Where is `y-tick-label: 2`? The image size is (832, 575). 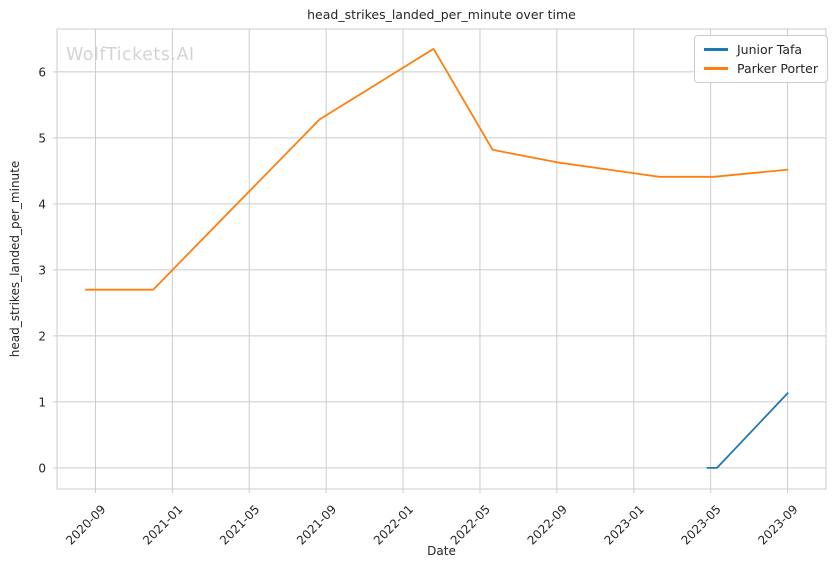 y-tick-label: 2 is located at coordinates (42, 336).